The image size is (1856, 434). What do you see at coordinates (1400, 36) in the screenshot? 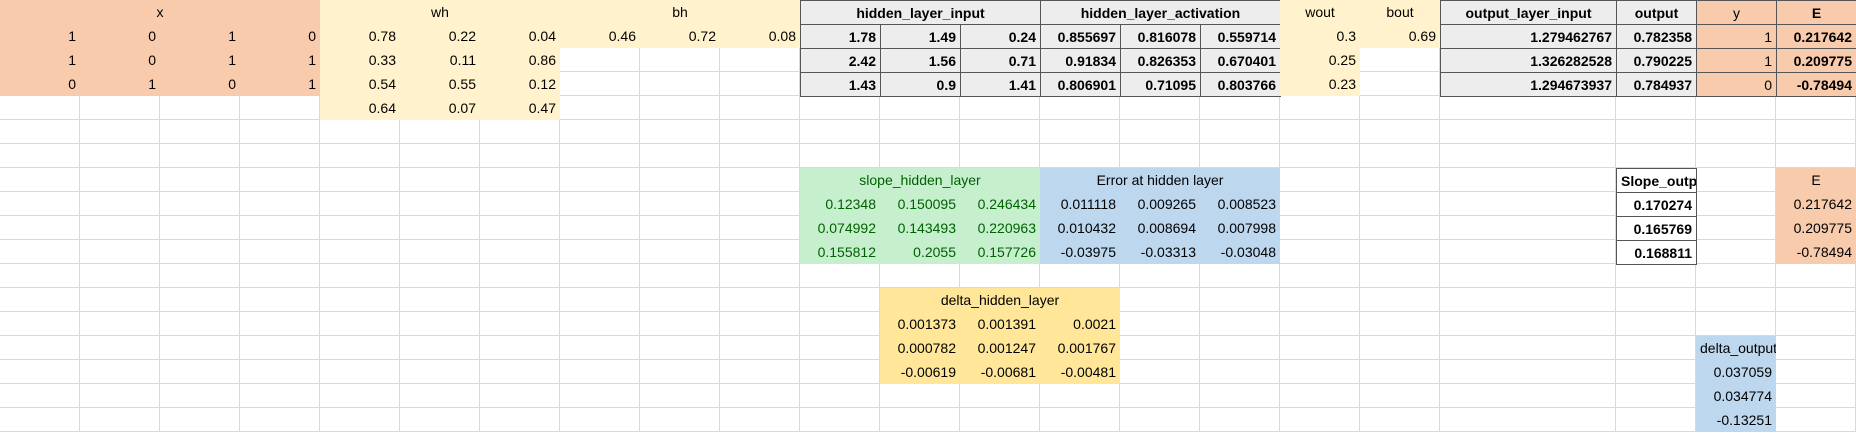
I see `bout-cell: 0.69` at bounding box center [1400, 36].